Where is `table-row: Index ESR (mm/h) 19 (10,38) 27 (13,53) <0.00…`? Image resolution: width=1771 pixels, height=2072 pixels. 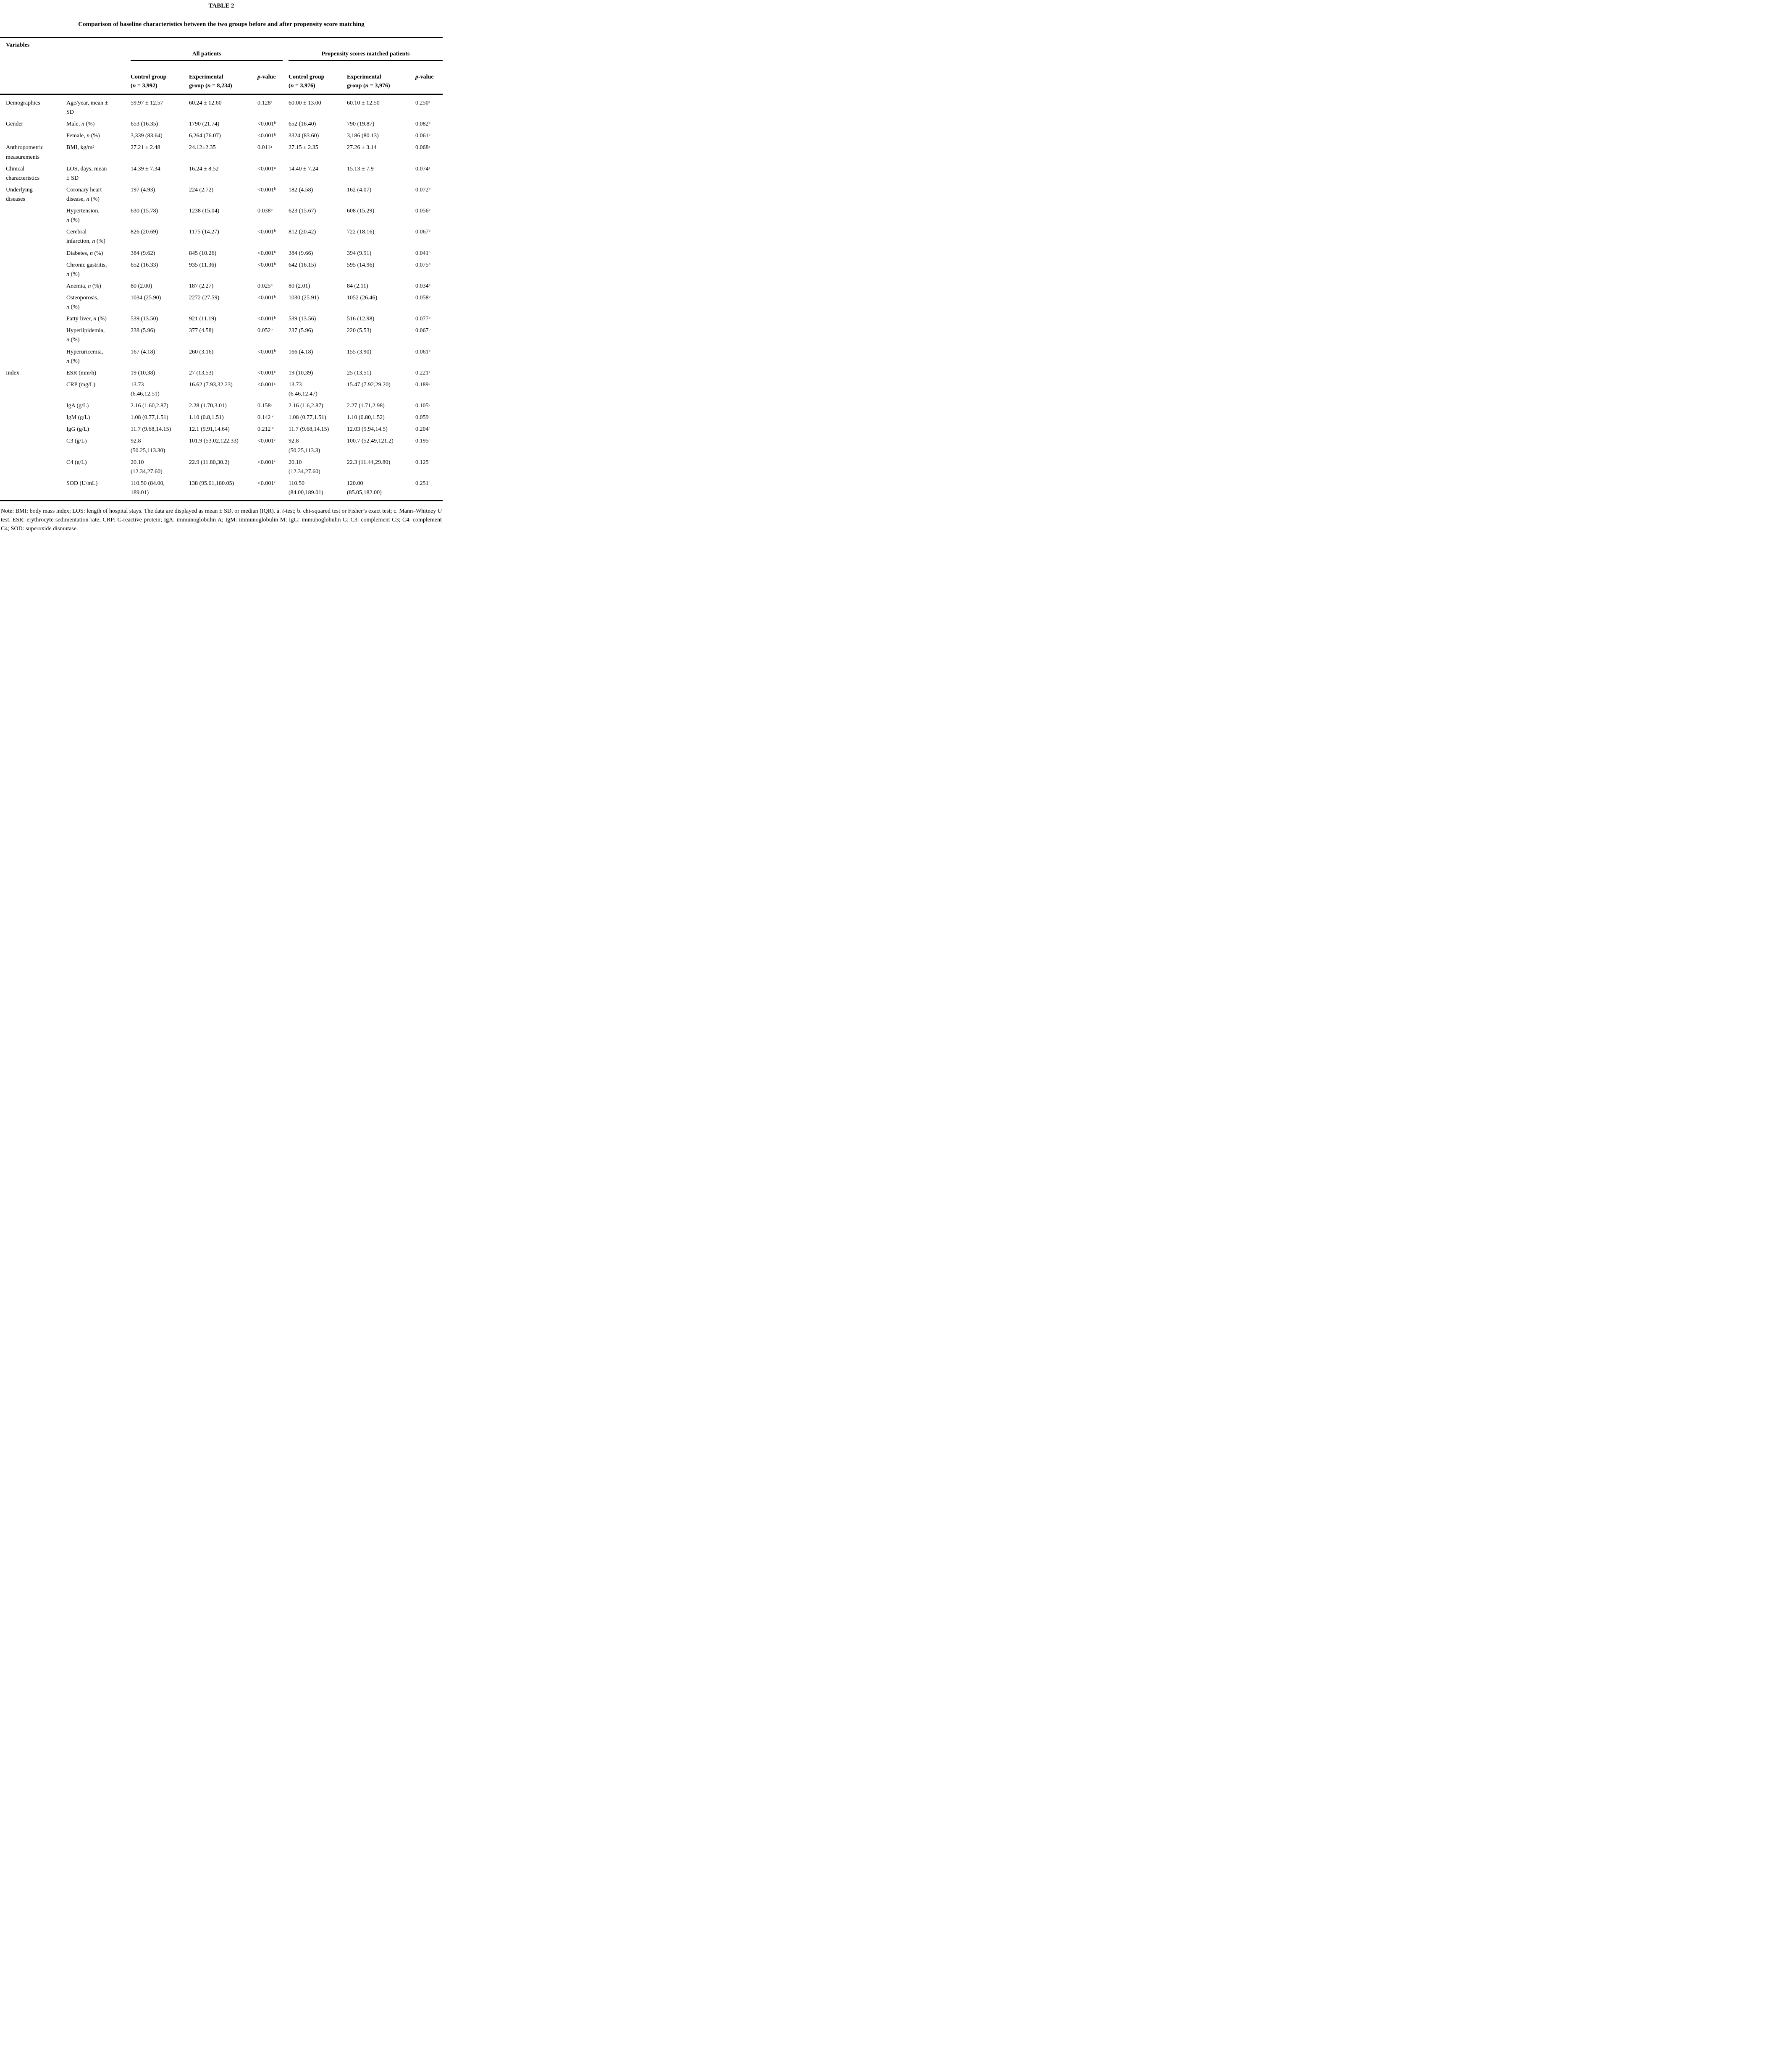
table-row: Index ESR (mm/h) 19 (10,38) 27 (13,53) <0.00… is located at coordinates (221, 374).